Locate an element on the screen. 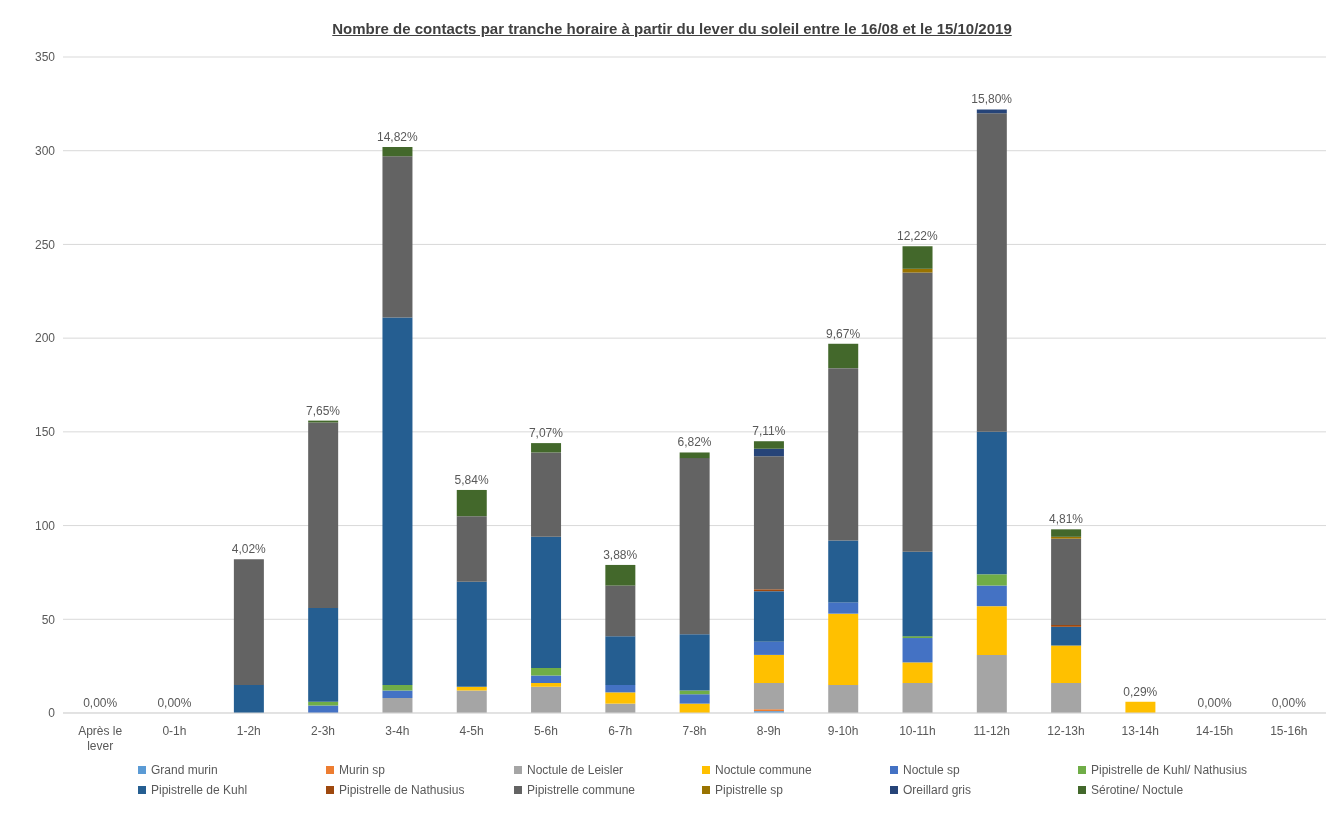  y-tick-label: 300 is located at coordinates (45, 150).